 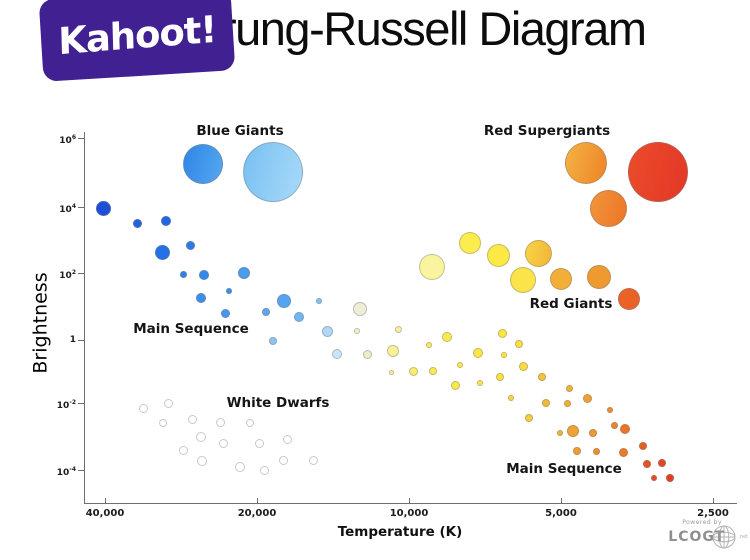 What do you see at coordinates (257, 513) in the screenshot?
I see `x-tick-label: 20,000` at bounding box center [257, 513].